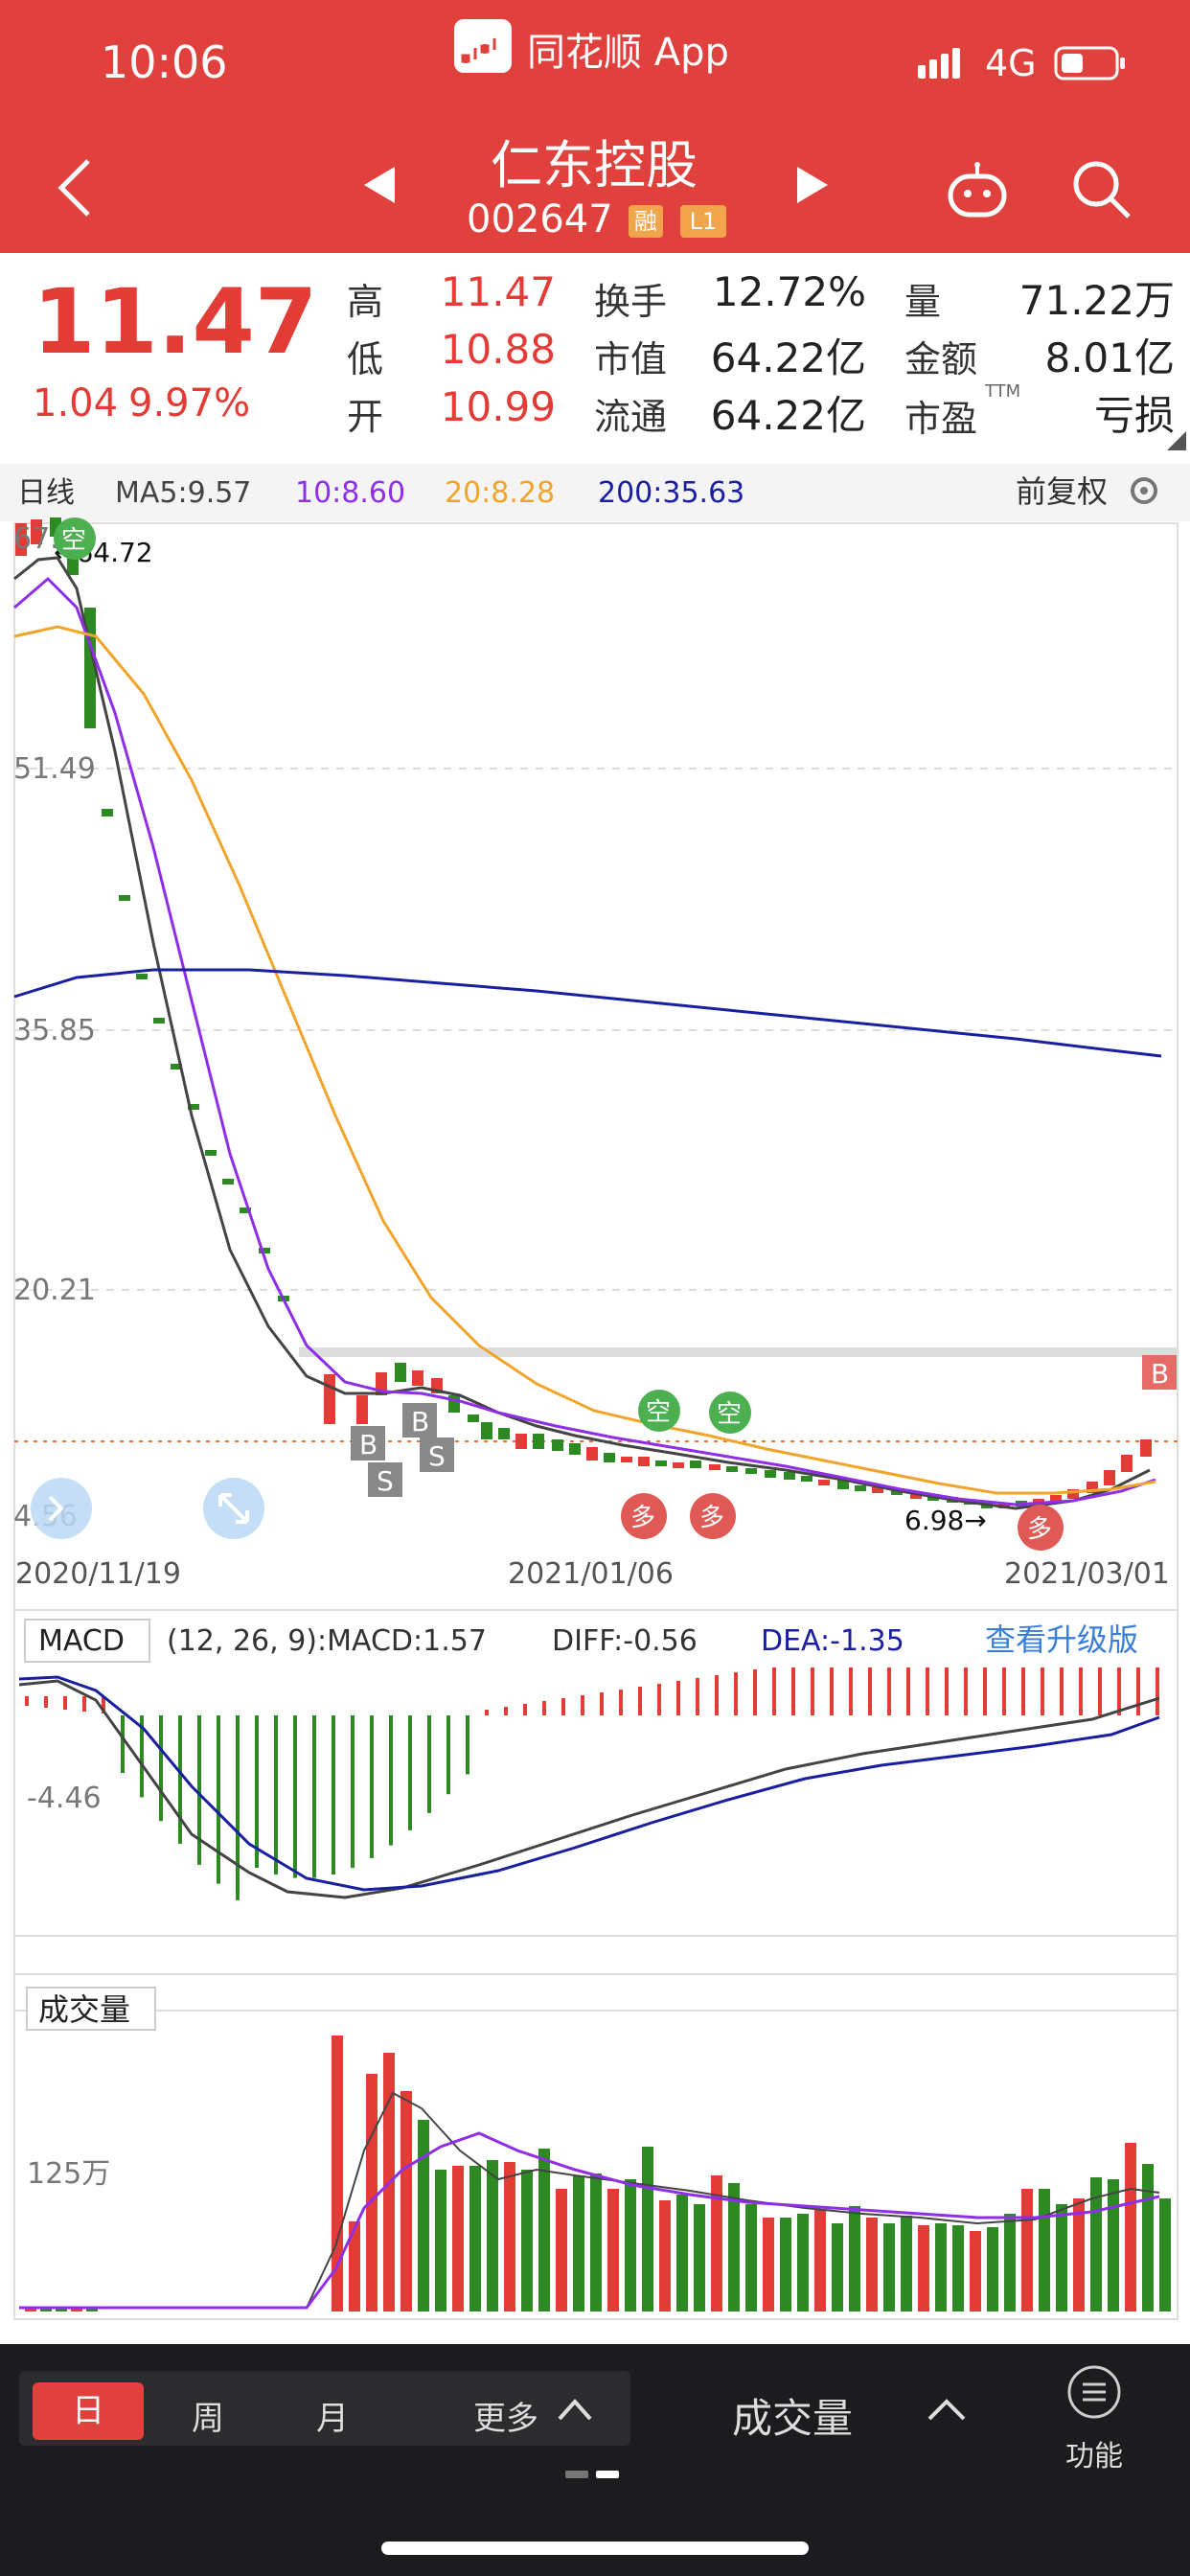 Image resolution: width=1190 pixels, height=2576 pixels. I want to click on status-time: 10:06, so click(164, 62).